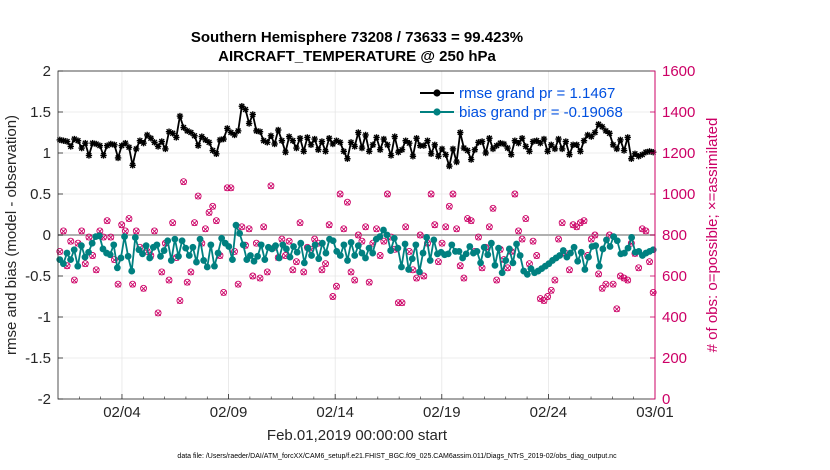  I want to click on x-axis-ticks: 02/04 02/09 02/14 02/19 02/24 03/01, so click(376, 407).